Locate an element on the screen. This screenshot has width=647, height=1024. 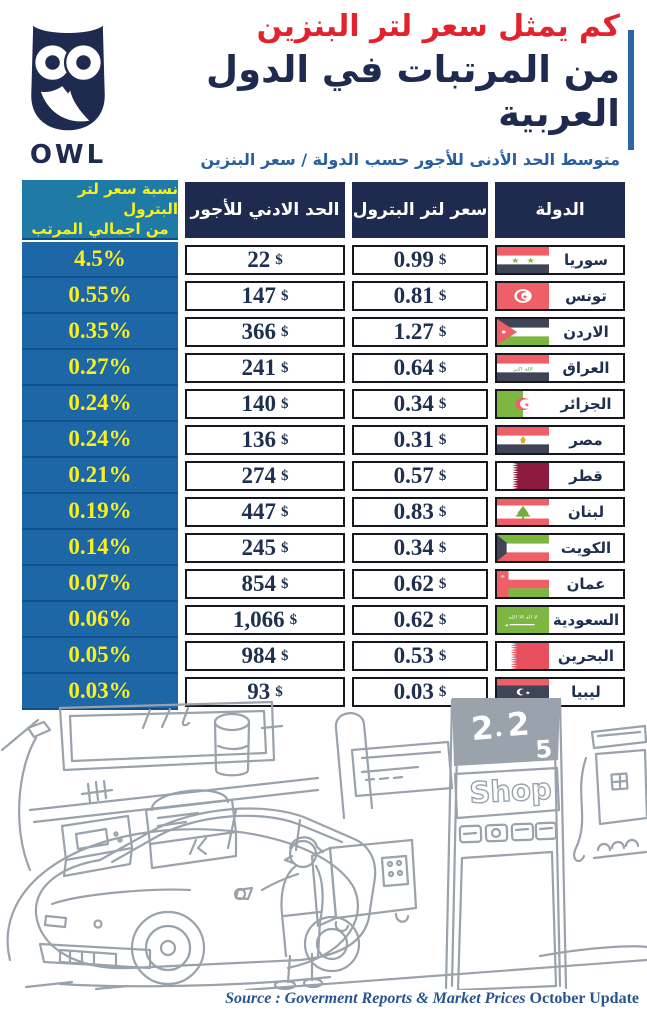
country-name: العراق is located at coordinates (586, 368).